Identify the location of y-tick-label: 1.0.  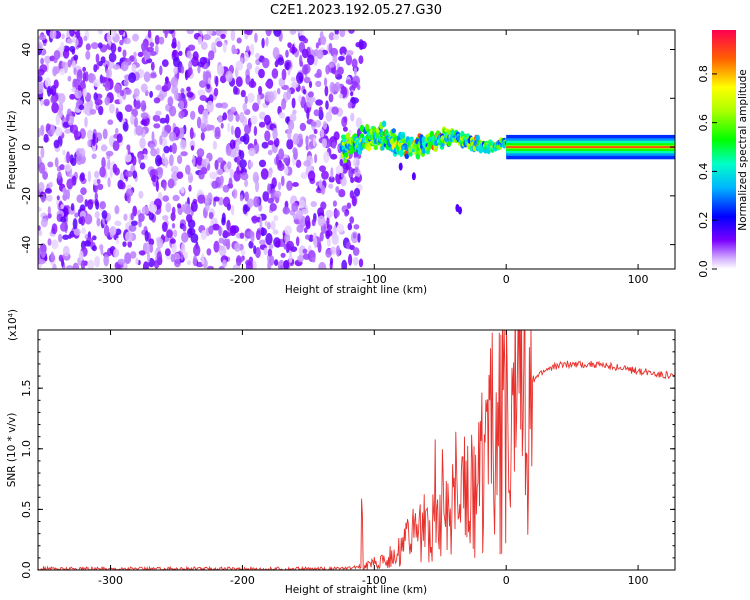
(26, 449).